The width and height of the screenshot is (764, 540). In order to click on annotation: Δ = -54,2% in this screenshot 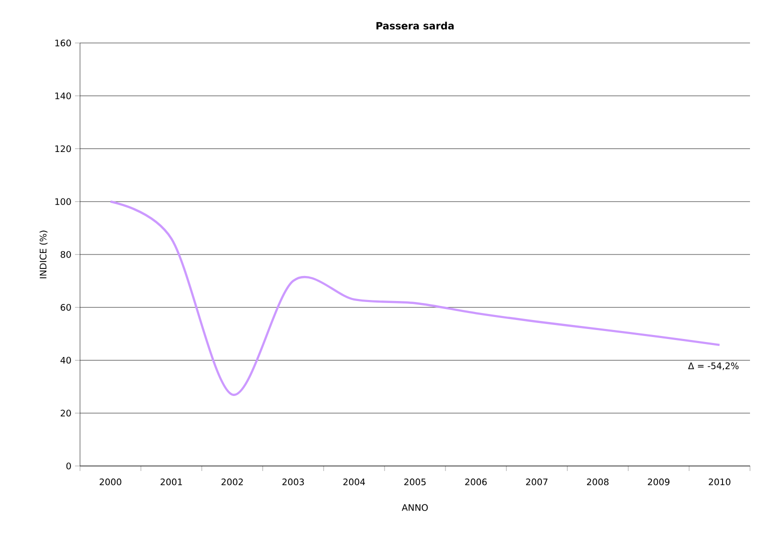, I will do `click(713, 366)`.